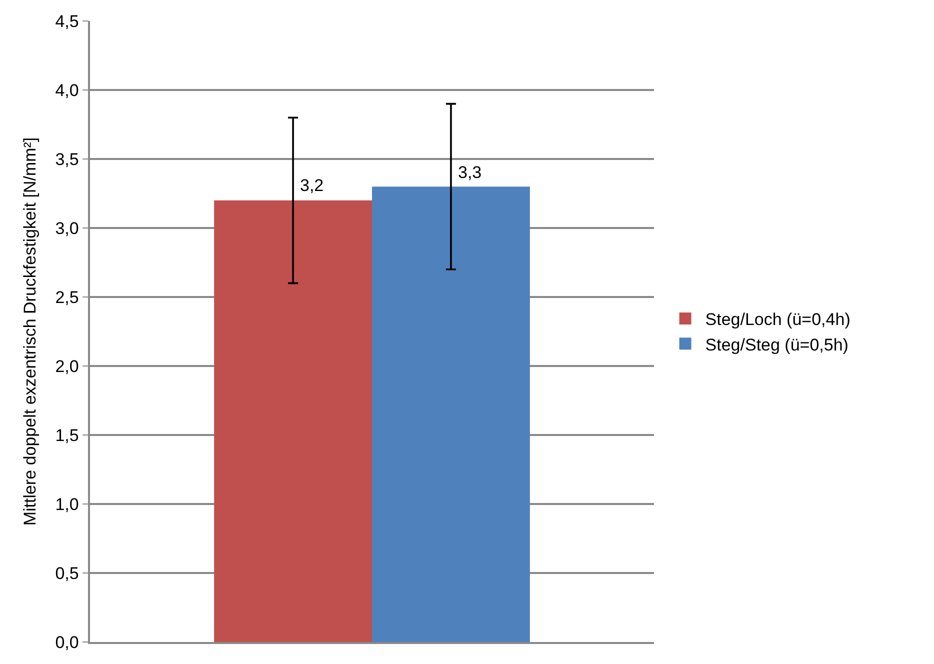  What do you see at coordinates (30, 331) in the screenshot?
I see `y-axis-title: Mittlere doppelt exzentrisch Druckfestigkeit [N/mm²]` at bounding box center [30, 331].